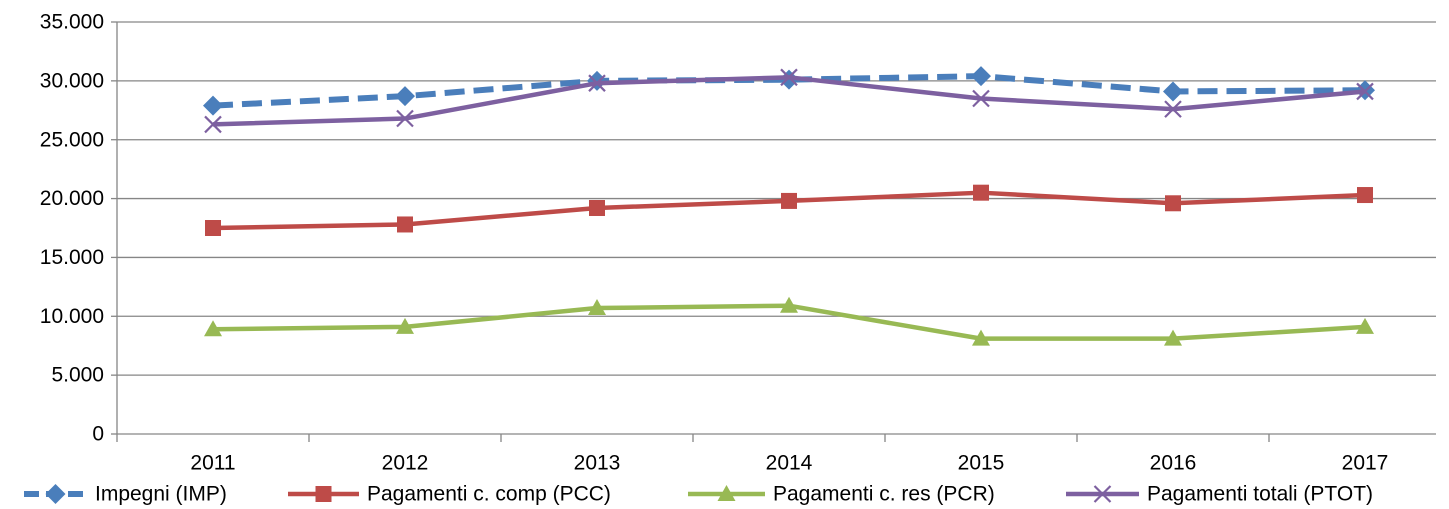 Image resolution: width=1449 pixels, height=509 pixels. Describe the element at coordinates (98, 434) in the screenshot. I see `y-tick-label: 0` at that location.